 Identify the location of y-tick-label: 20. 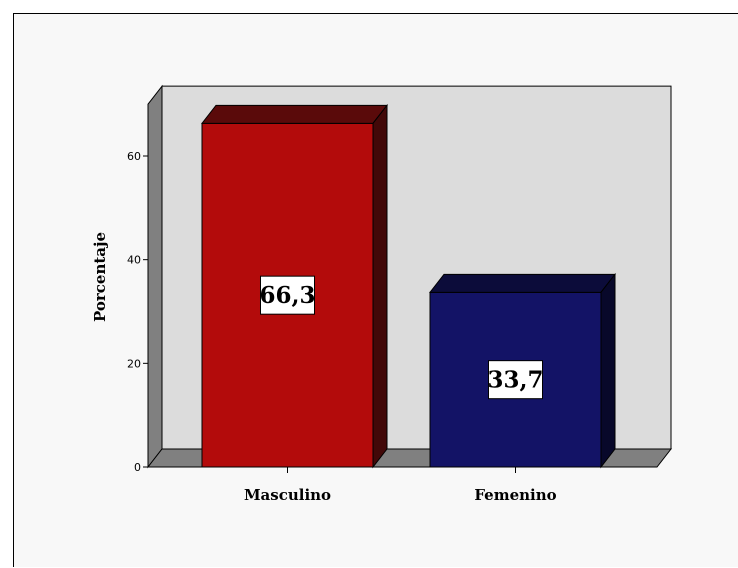
(134, 363).